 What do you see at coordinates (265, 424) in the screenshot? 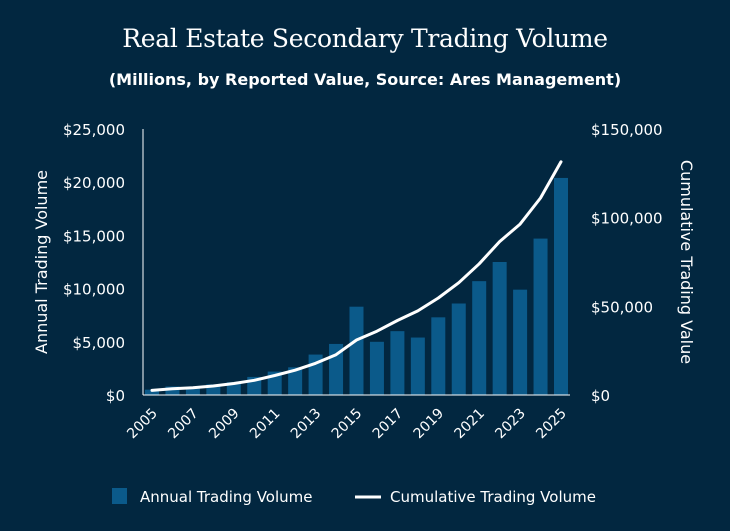
I see `x-tick-label: 2011` at bounding box center [265, 424].